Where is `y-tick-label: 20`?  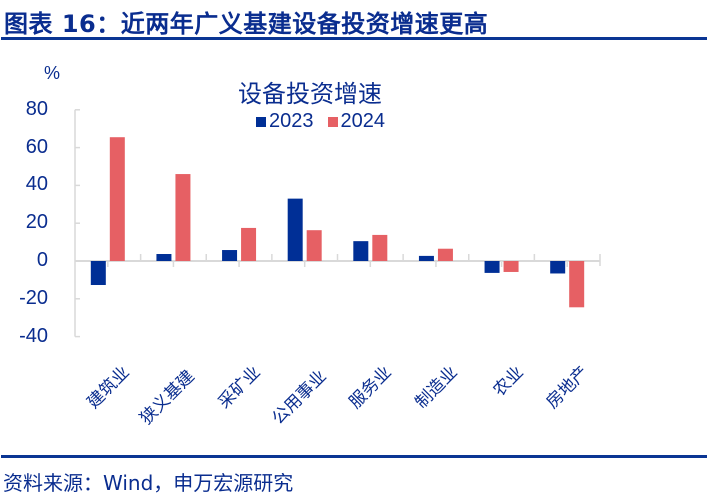
y-tick-label: 20 is located at coordinates (36, 222).